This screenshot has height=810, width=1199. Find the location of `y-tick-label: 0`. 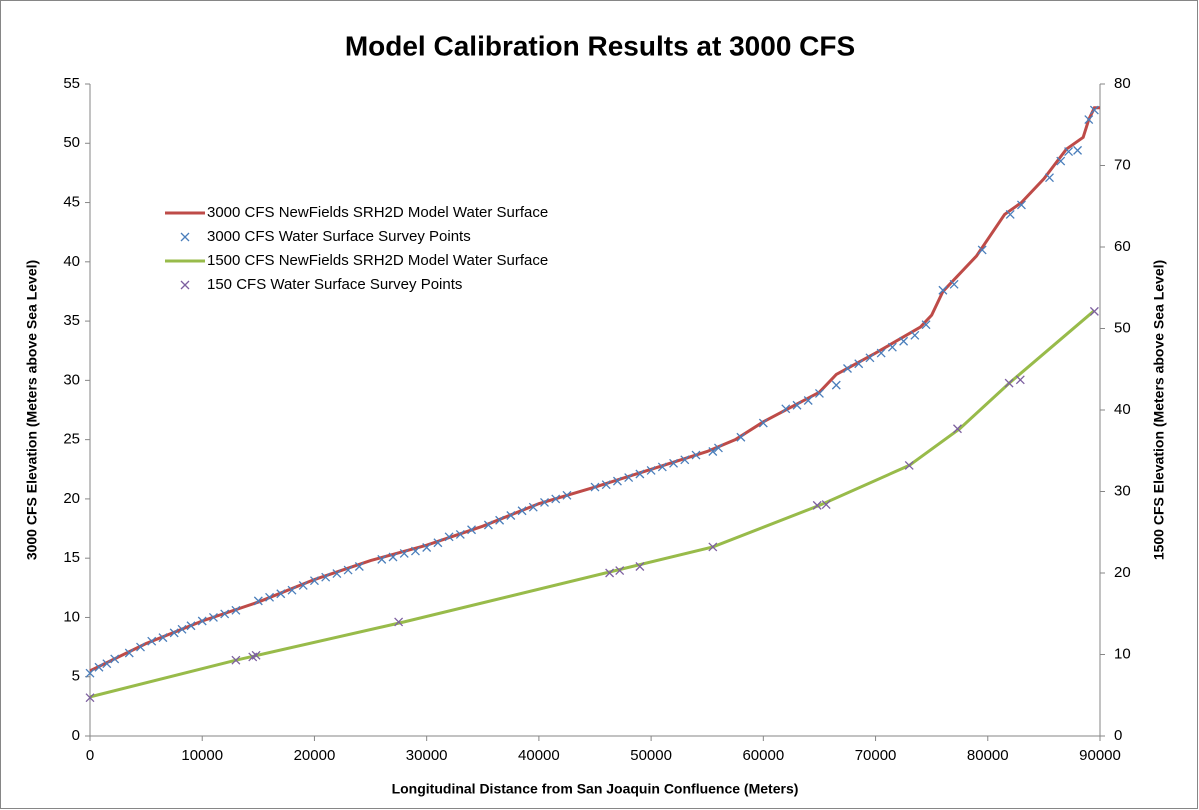

y-tick-label: 0 is located at coordinates (76, 735).